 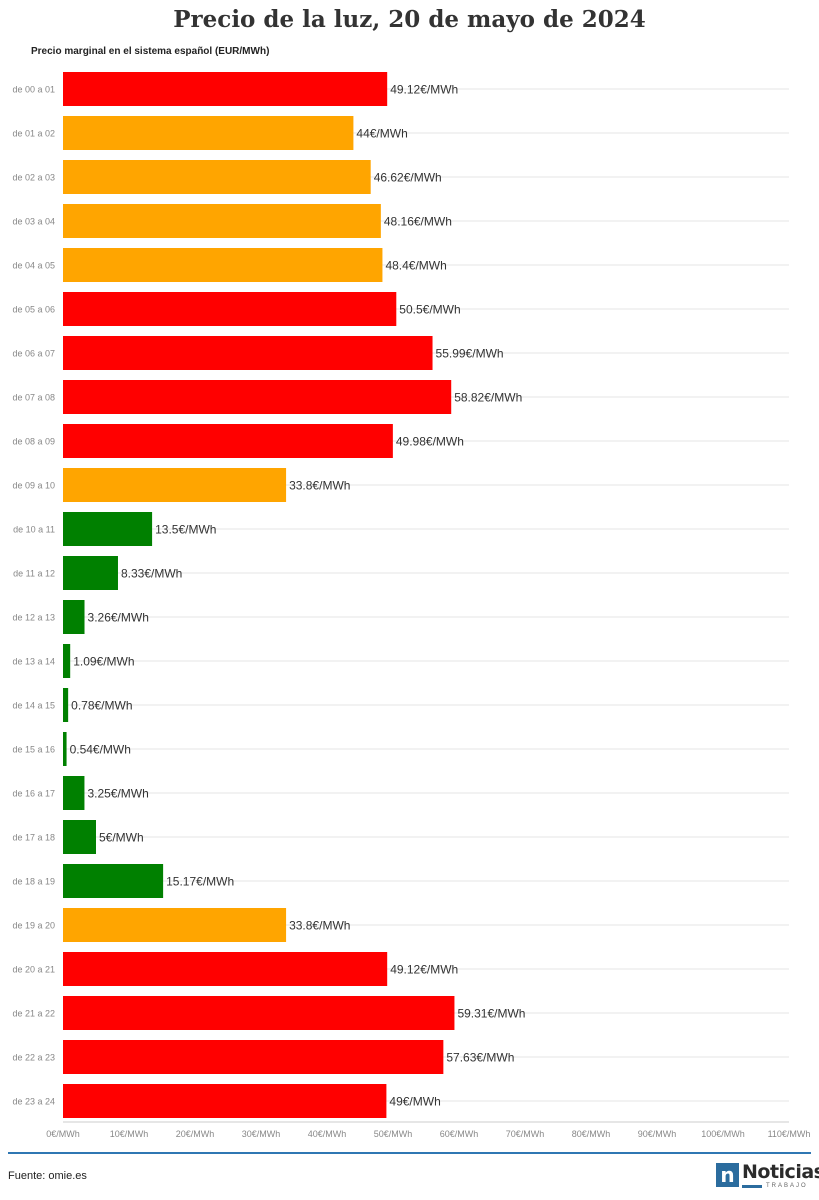 I want to click on data-label: 3.25€/MWh, so click(x=117, y=794).